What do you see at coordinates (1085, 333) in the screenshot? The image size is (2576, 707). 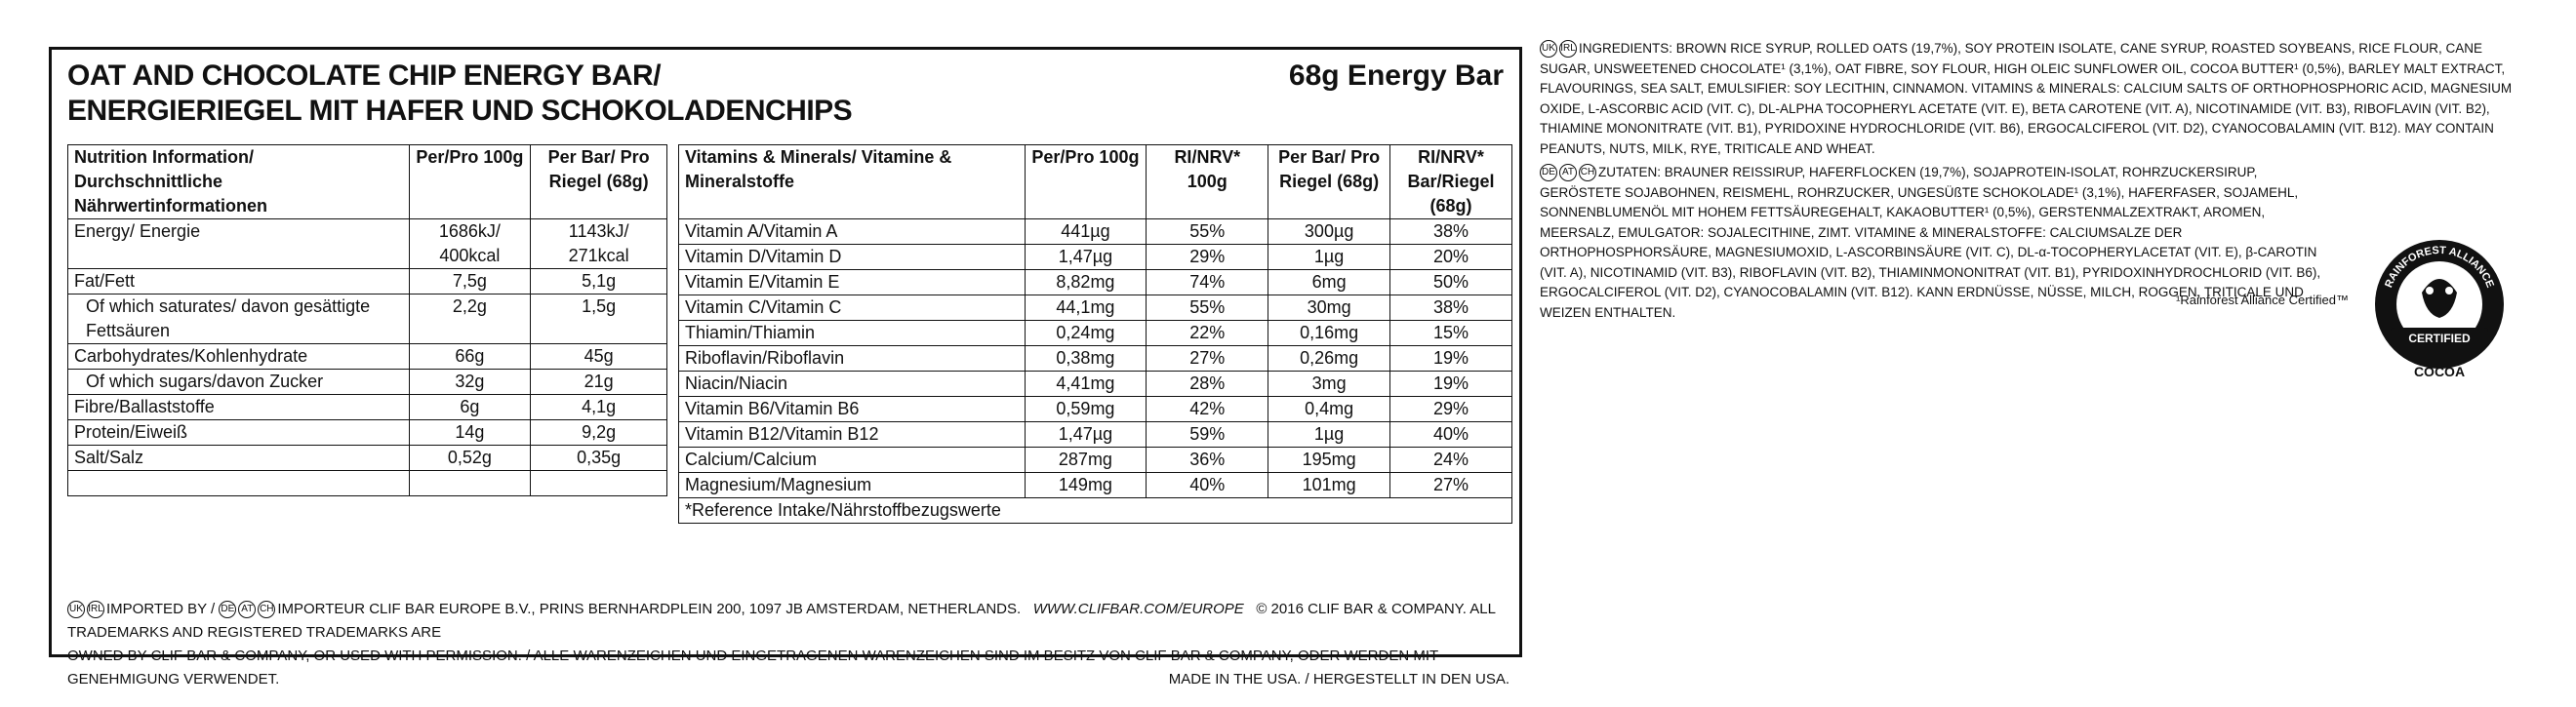 I see `vitamin-per100: 0,24mg` at bounding box center [1085, 333].